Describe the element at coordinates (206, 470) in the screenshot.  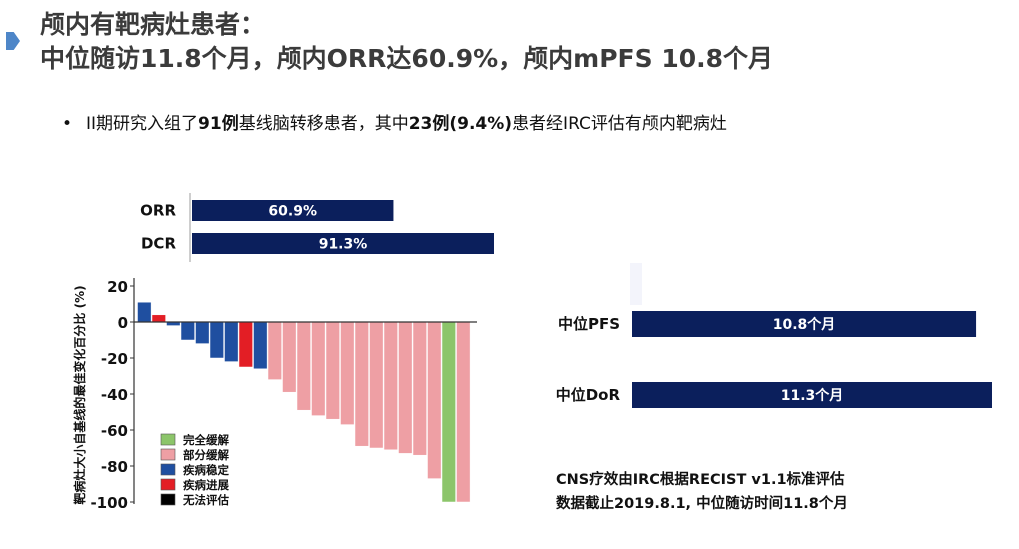
I see `legend-label-sd: 疾病稳定` at that location.